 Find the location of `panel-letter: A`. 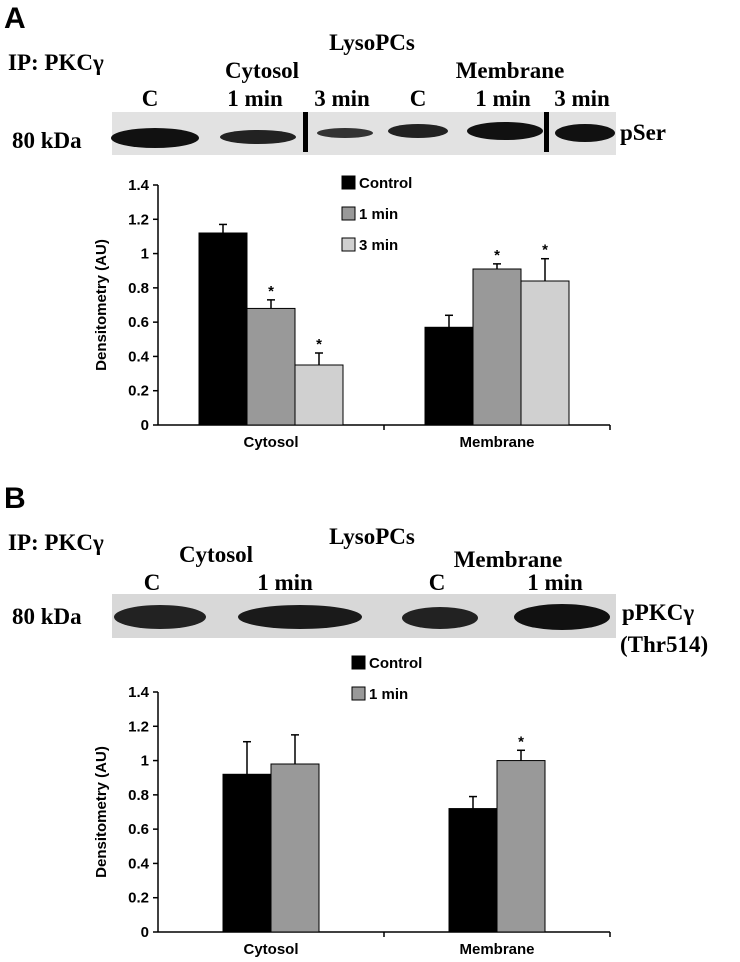

panel-letter: A is located at coordinates (15, 18).